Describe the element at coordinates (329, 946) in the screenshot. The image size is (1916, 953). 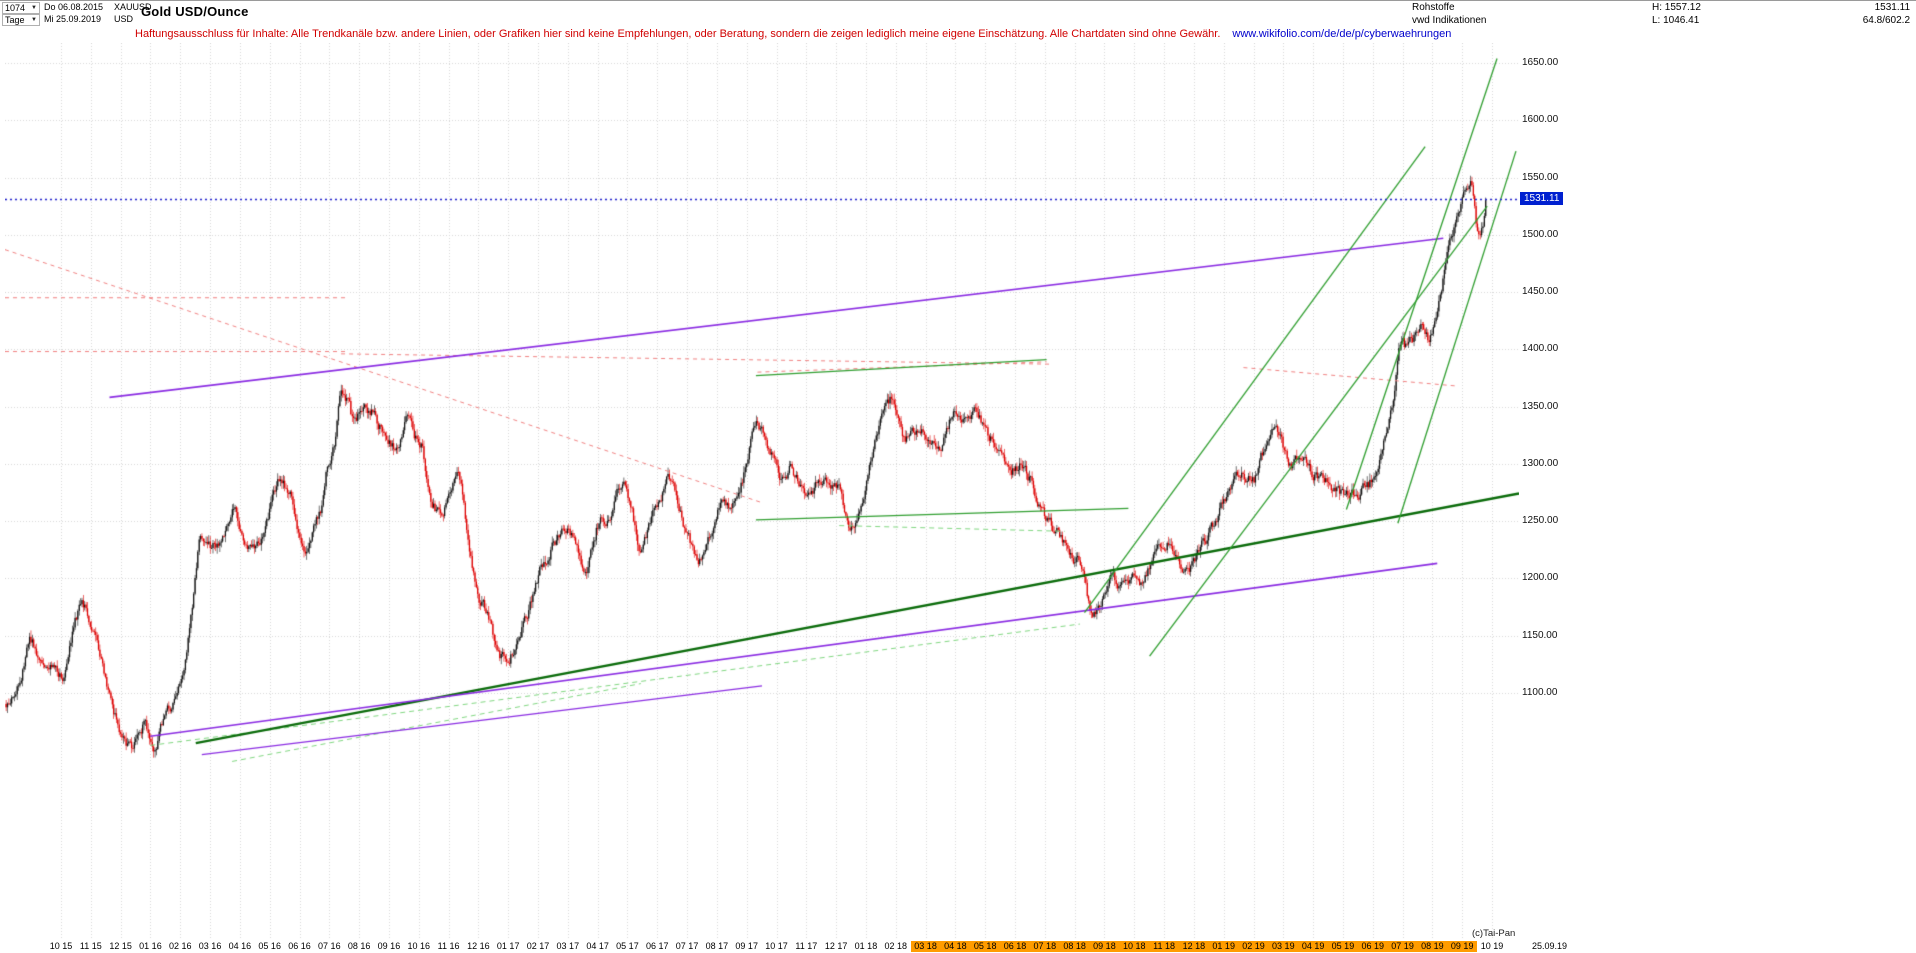
I see `x-axis-label: 07 16` at that location.